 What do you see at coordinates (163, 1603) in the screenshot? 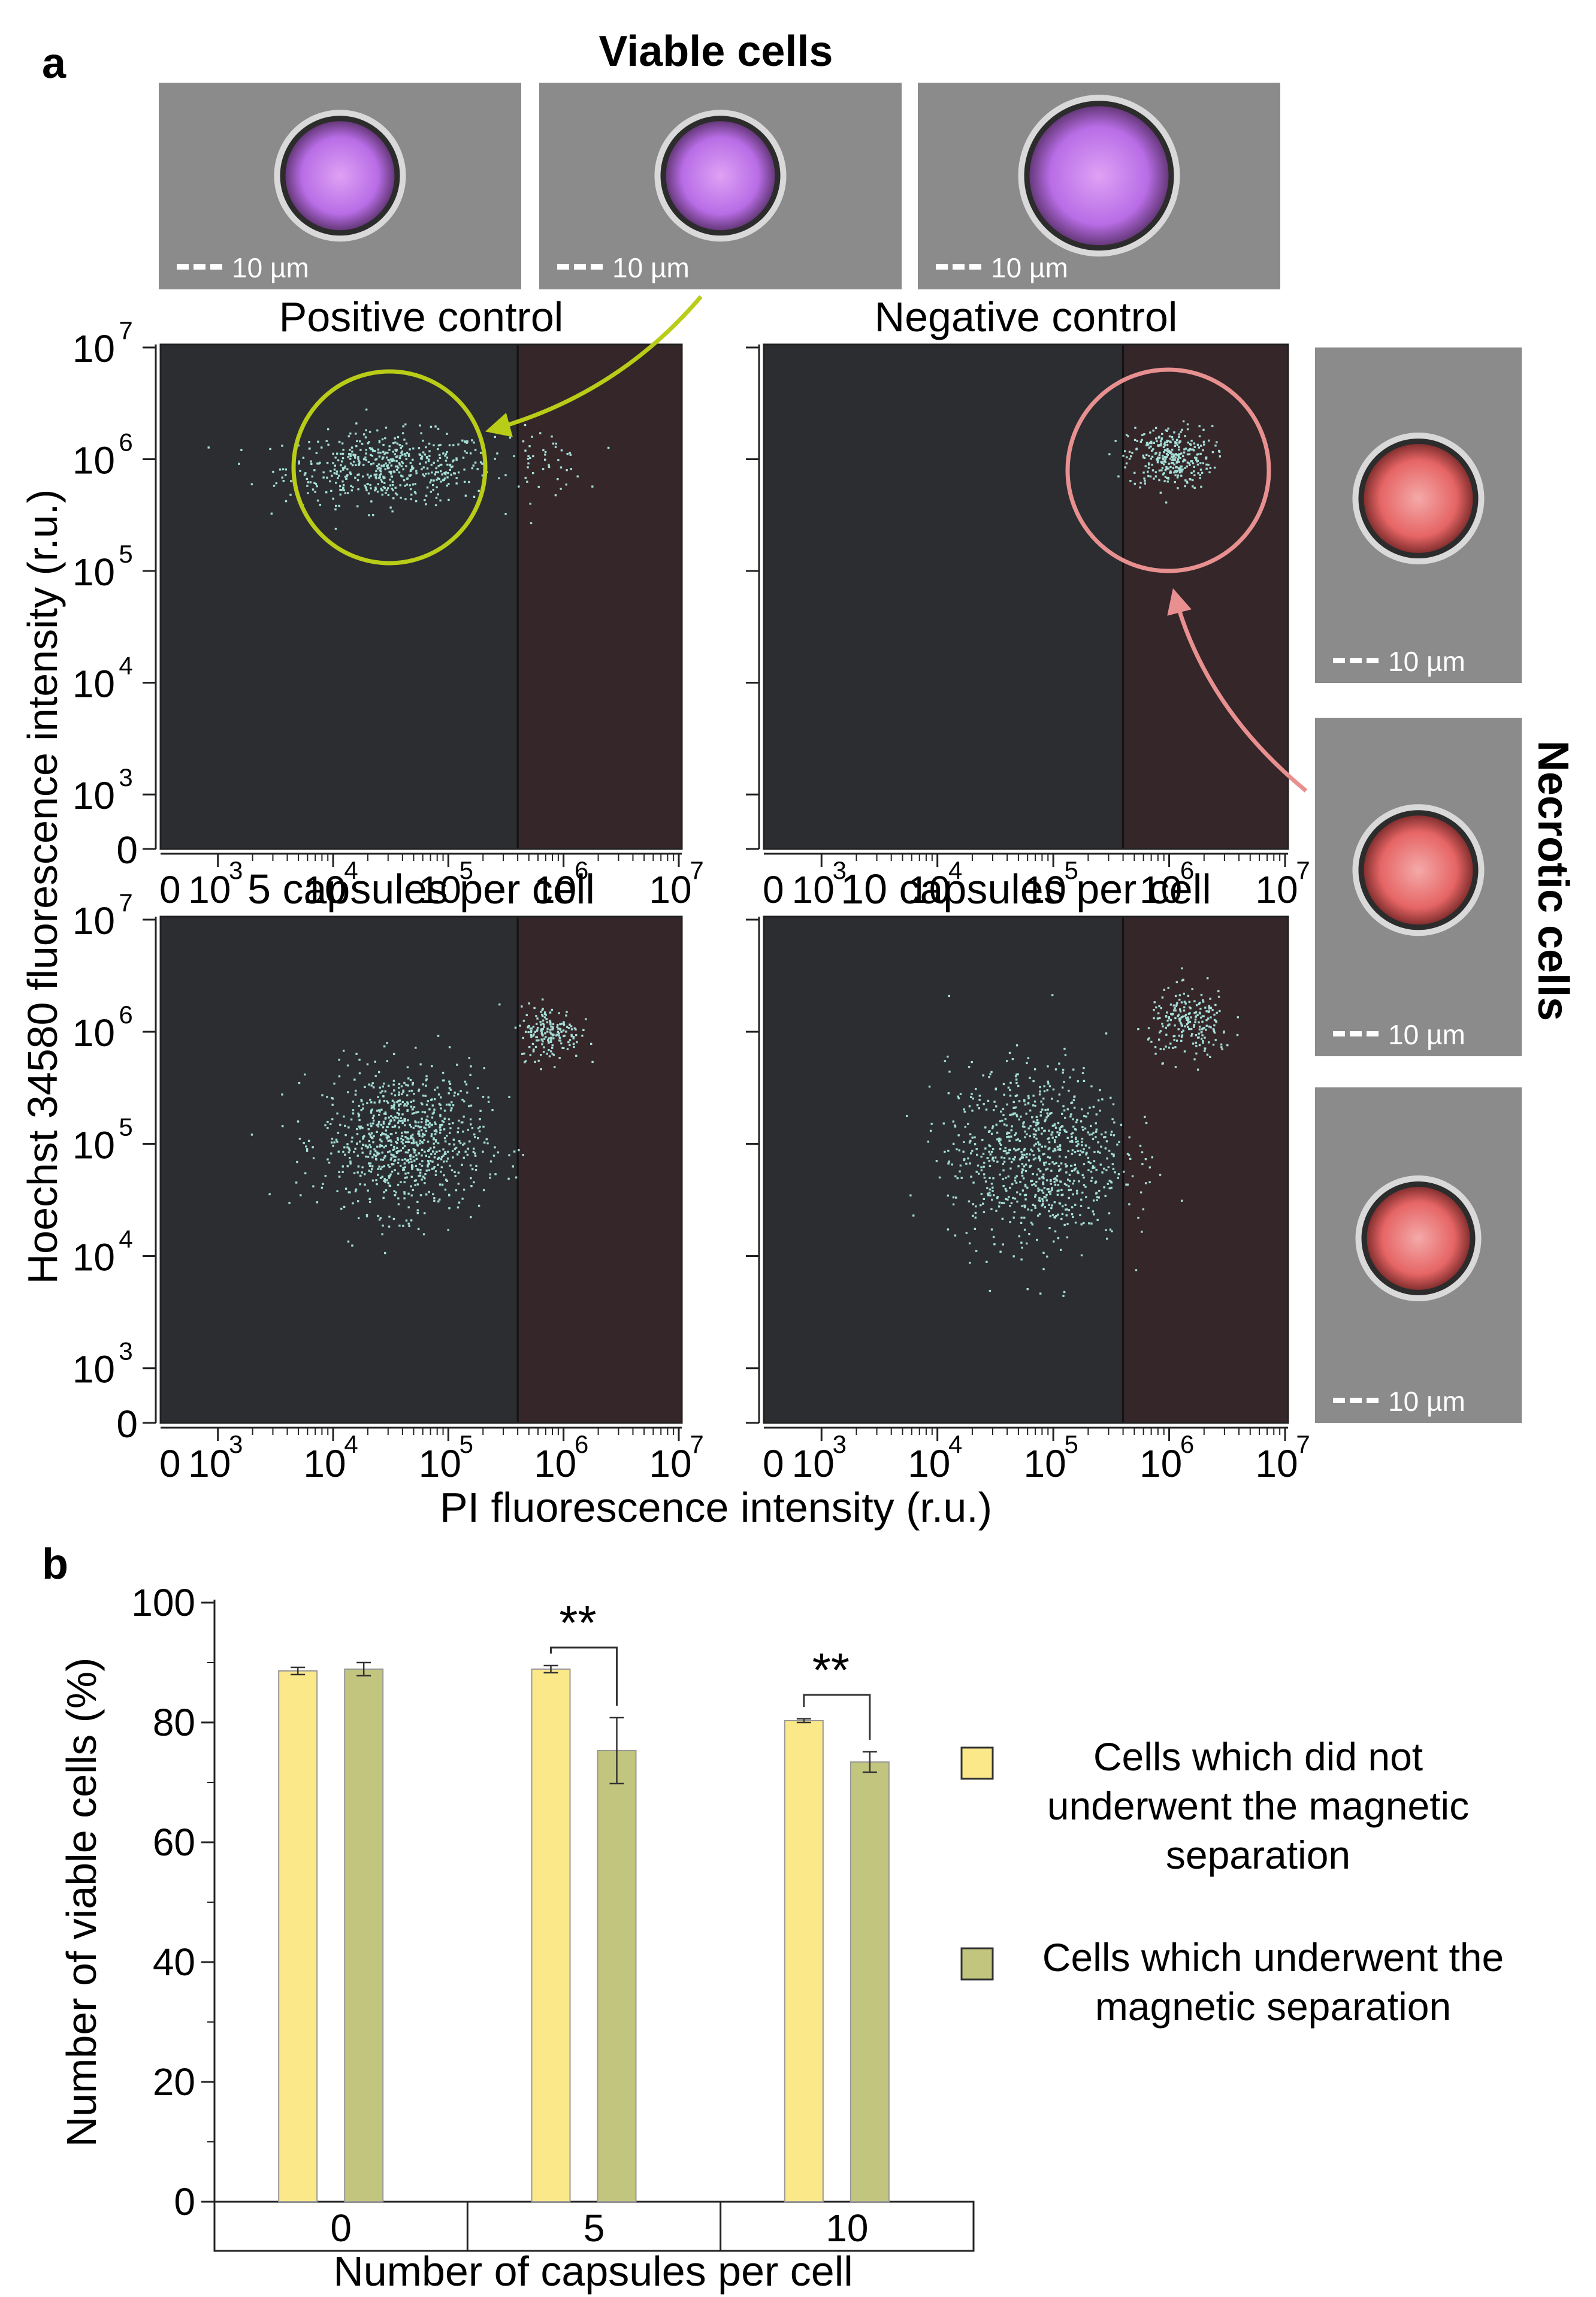
I see `bar-y-tick-label: 100` at bounding box center [163, 1603].